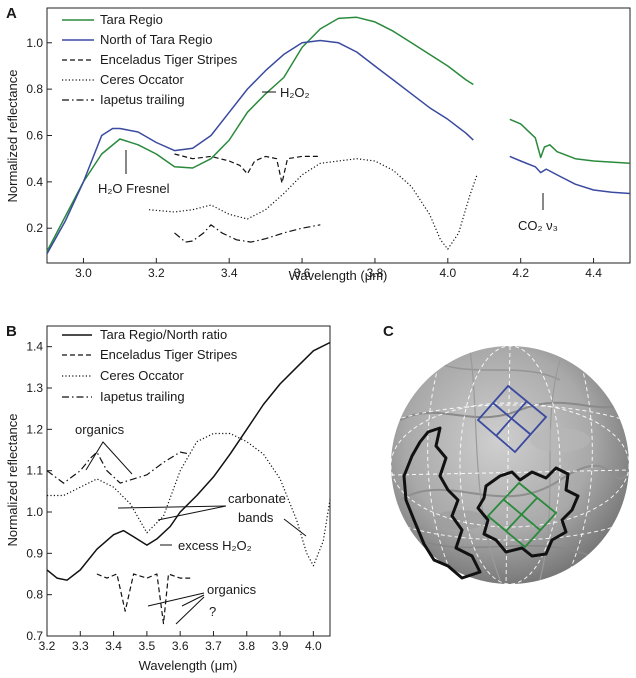 Image resolution: width=636 pixels, height=678 pixels. I want to click on chart-b-ytick-label: 1.1, so click(34, 471).